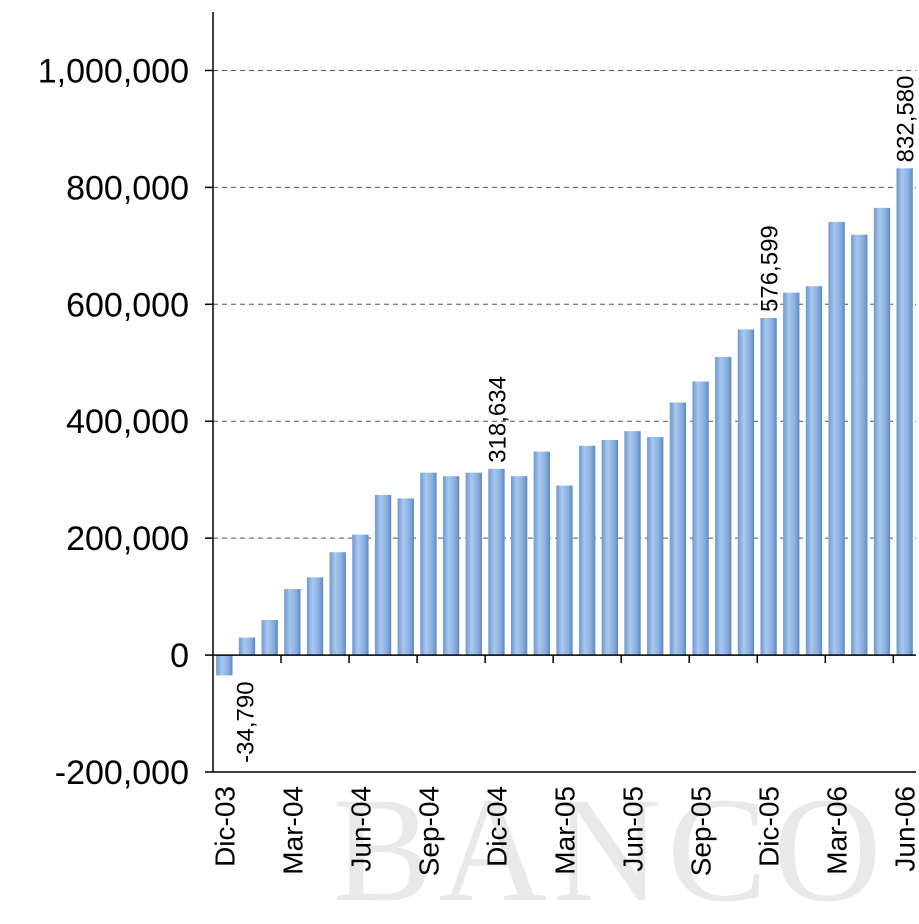  What do you see at coordinates (360, 829) in the screenshot?
I see `x-tick-label: Jun-04` at bounding box center [360, 829].